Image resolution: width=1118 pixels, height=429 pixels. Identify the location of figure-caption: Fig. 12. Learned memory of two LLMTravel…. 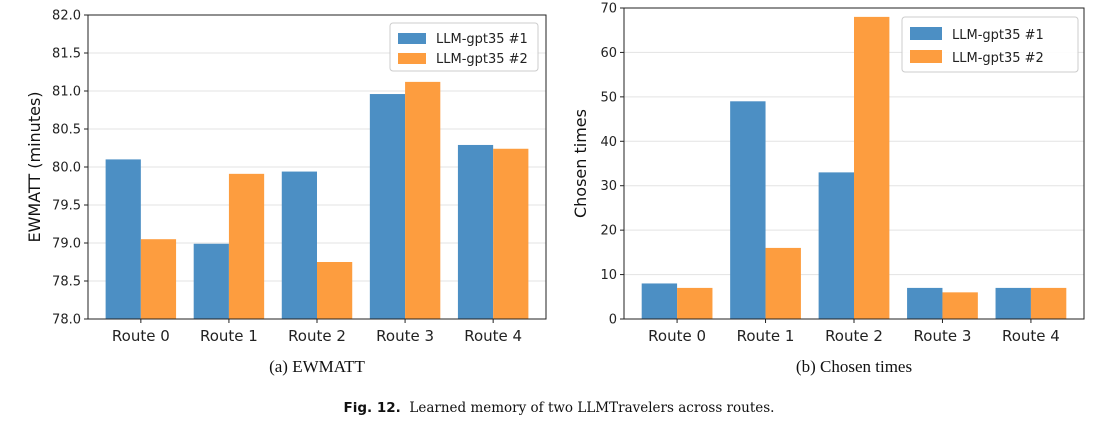
(559, 408).